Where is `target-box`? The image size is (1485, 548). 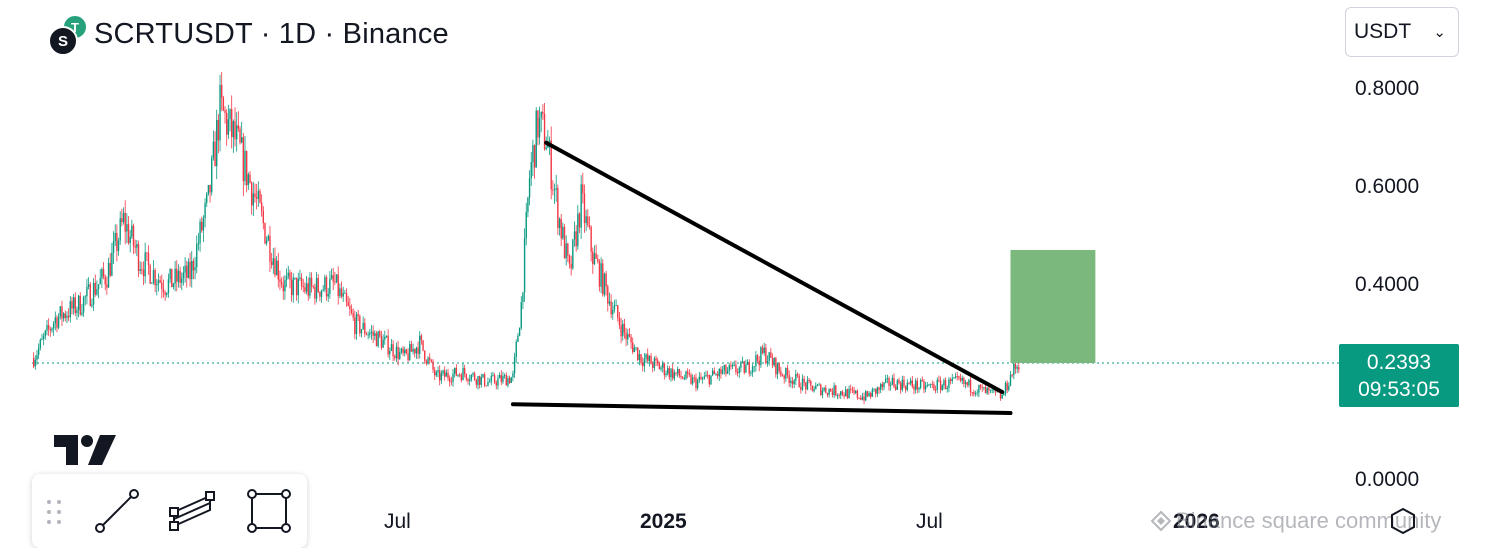
target-box is located at coordinates (1053, 306).